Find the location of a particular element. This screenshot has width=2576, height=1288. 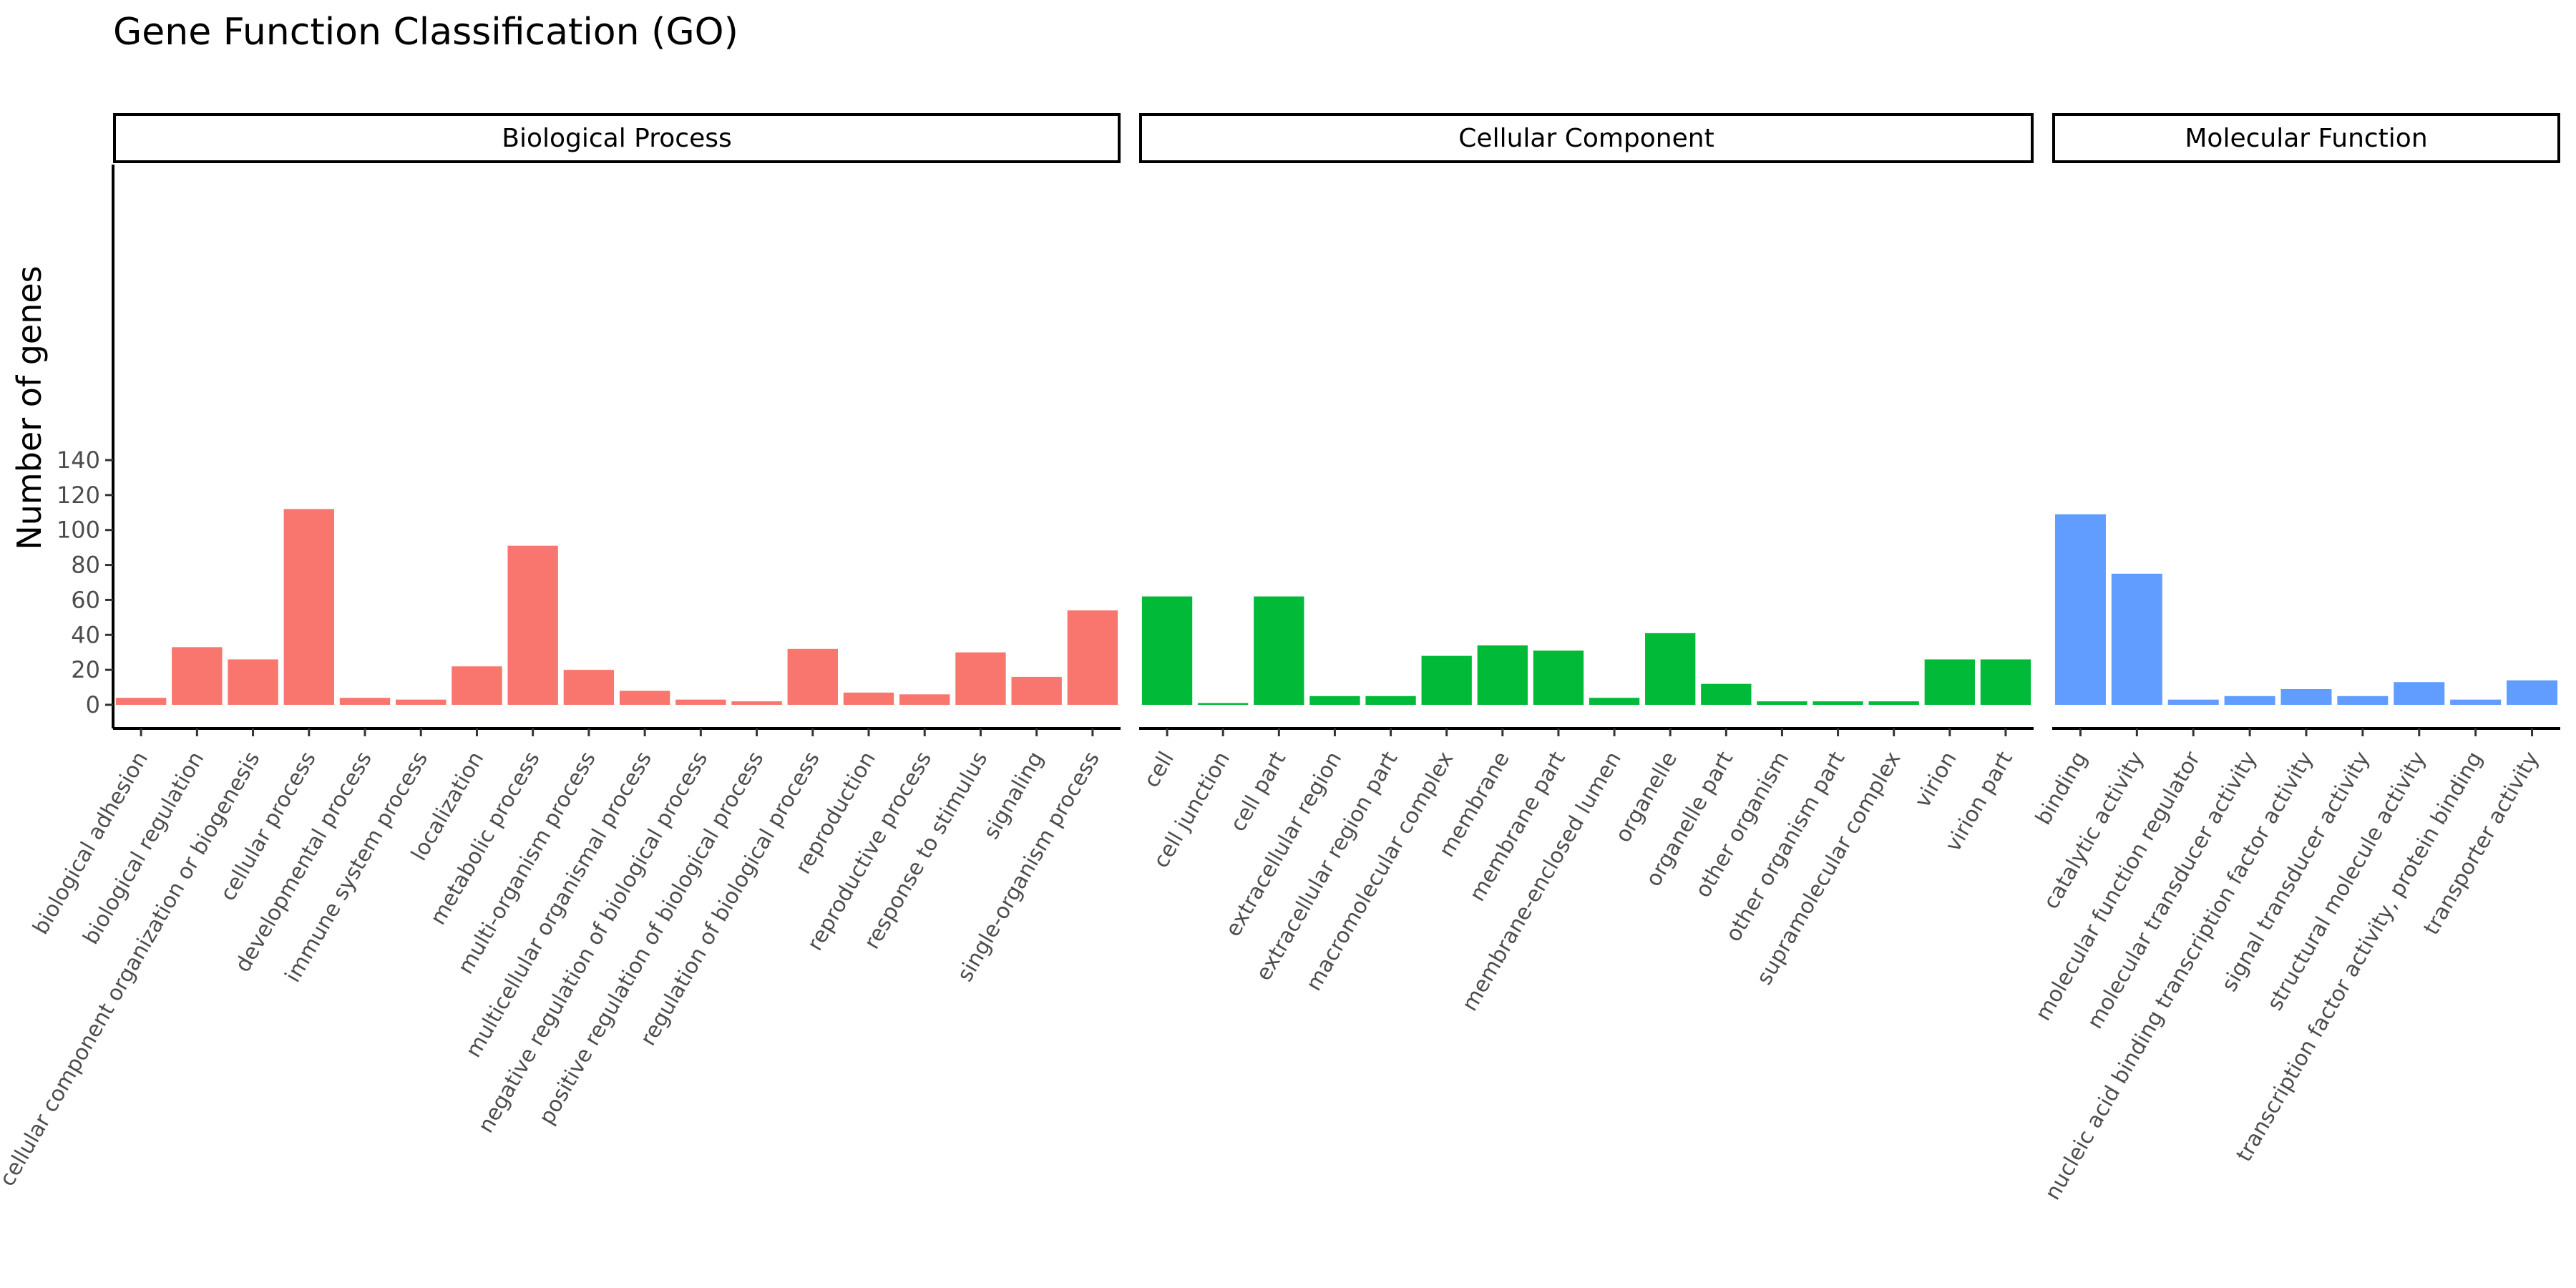

x-tick-label: virion is located at coordinates (1936, 780).